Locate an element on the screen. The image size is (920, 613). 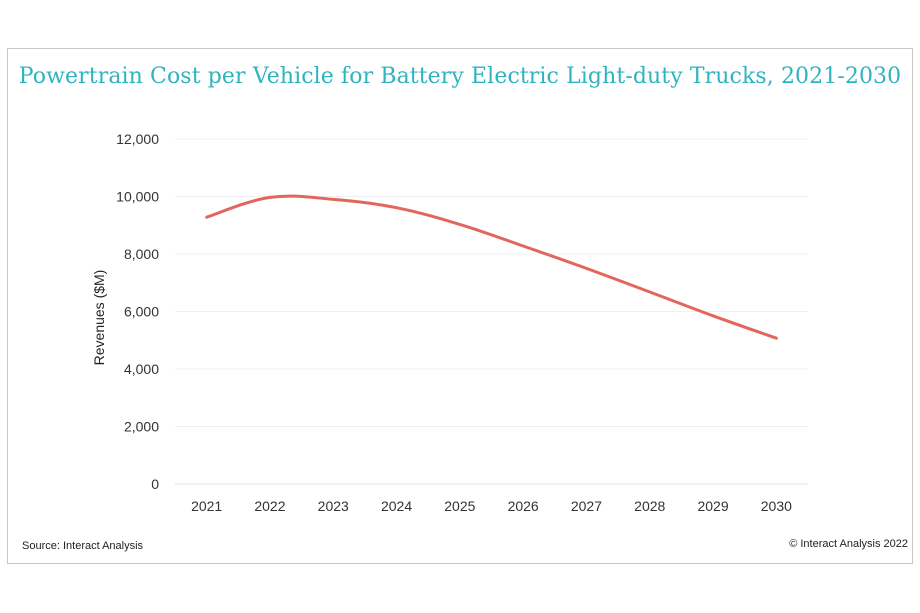
source-note: Source: Interact Analysis is located at coordinates (83, 546).